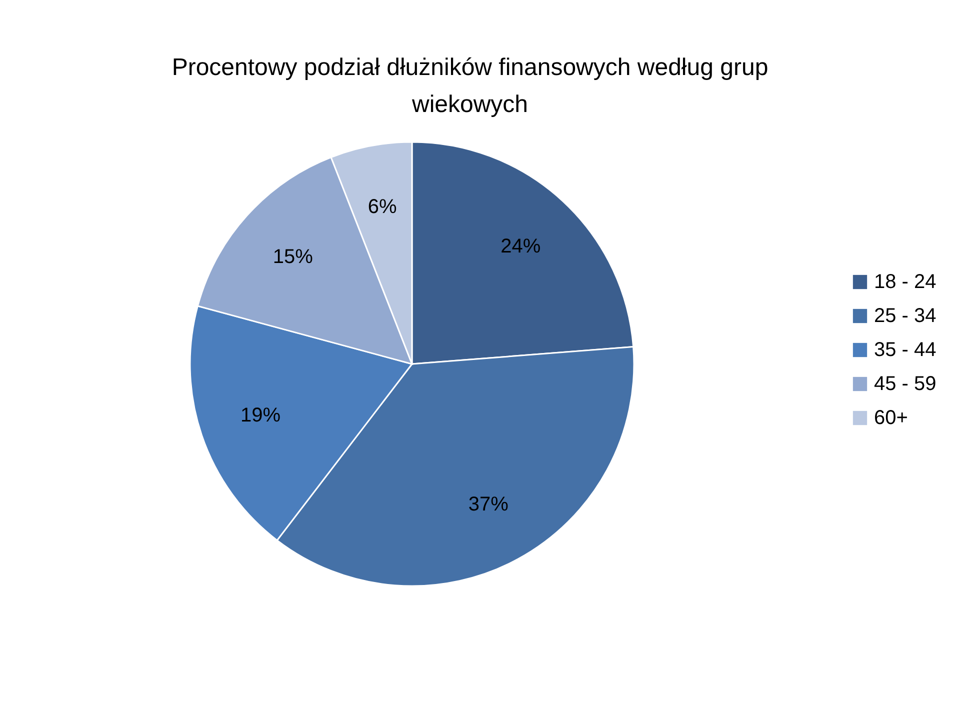 The width and height of the screenshot is (960, 720). What do you see at coordinates (260, 415) in the screenshot?
I see `data-label: 19%` at bounding box center [260, 415].